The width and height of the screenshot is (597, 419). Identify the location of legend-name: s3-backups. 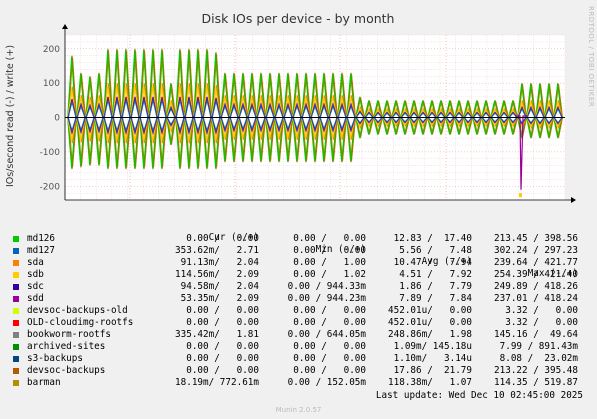
(55, 358).